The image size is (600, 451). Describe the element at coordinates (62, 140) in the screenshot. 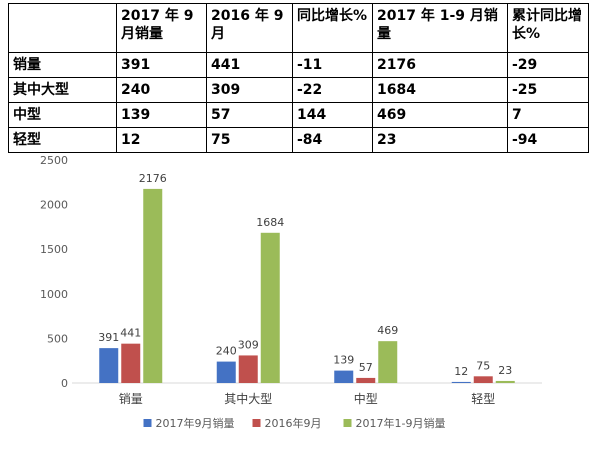

I see `table-cell: 轻型` at that location.